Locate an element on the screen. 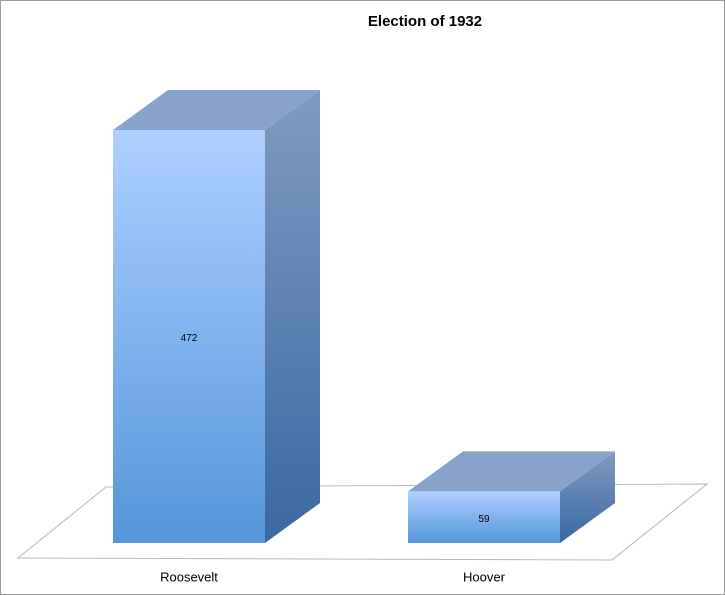 The image size is (725, 595). x-tick-label: Roosevelt is located at coordinates (189, 576).